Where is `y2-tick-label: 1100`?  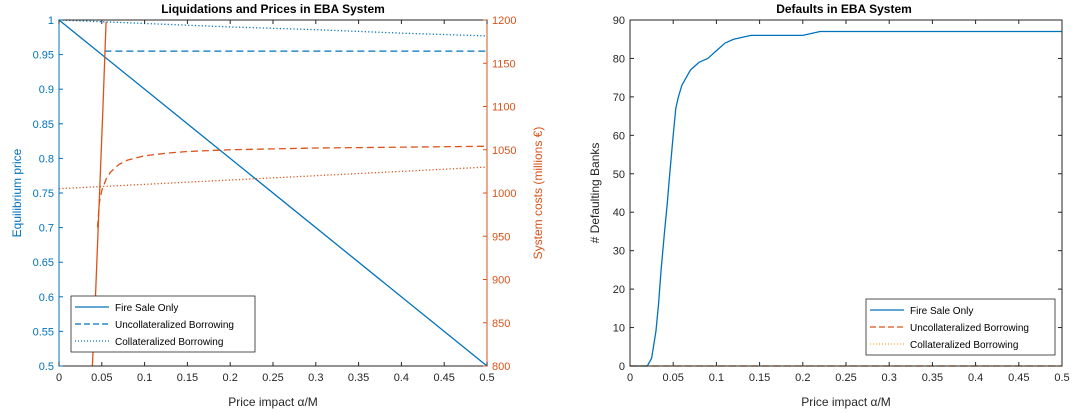 y2-tick-label: 1100 is located at coordinates (504, 108).